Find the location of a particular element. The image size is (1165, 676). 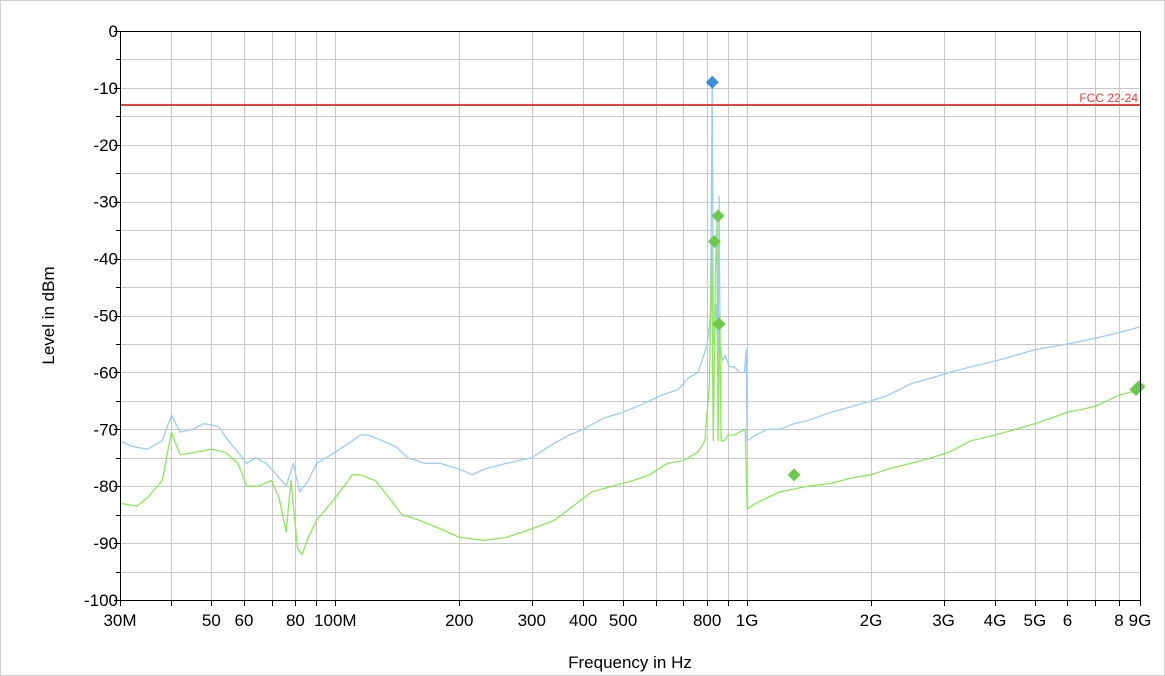

y-tick-label: -90 is located at coordinates (105, 543).